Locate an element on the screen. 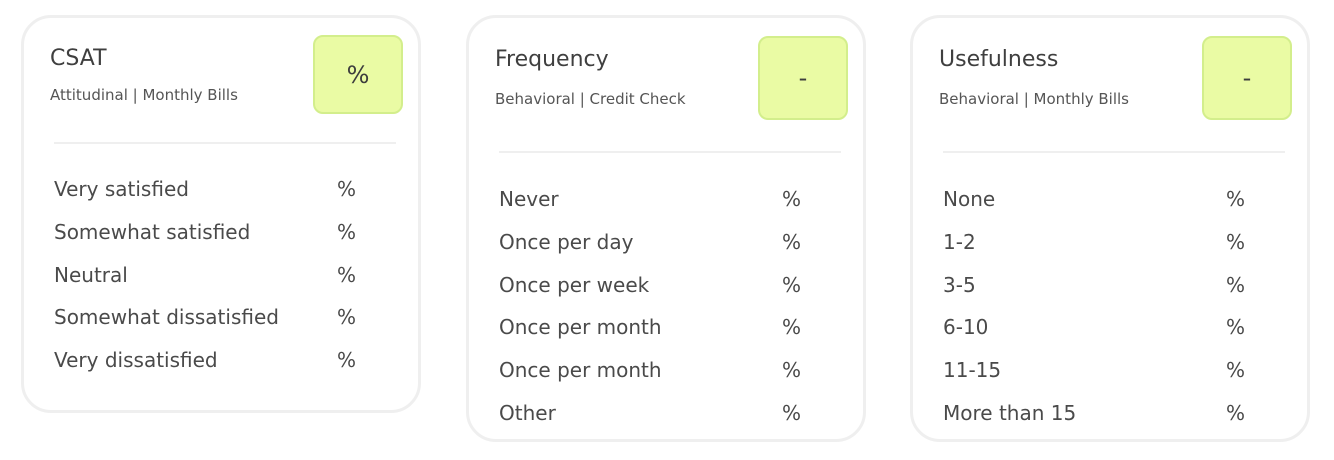 The image size is (1334, 460). list-item: Somewhat dissatisfied% is located at coordinates (226, 326).